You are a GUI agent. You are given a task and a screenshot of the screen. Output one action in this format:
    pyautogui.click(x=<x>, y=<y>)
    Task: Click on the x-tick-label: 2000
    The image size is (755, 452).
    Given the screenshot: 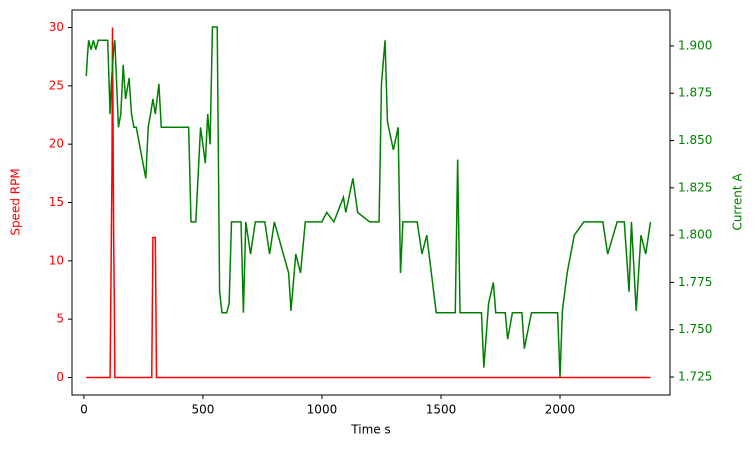 What is the action you would take?
    pyautogui.click(x=560, y=410)
    